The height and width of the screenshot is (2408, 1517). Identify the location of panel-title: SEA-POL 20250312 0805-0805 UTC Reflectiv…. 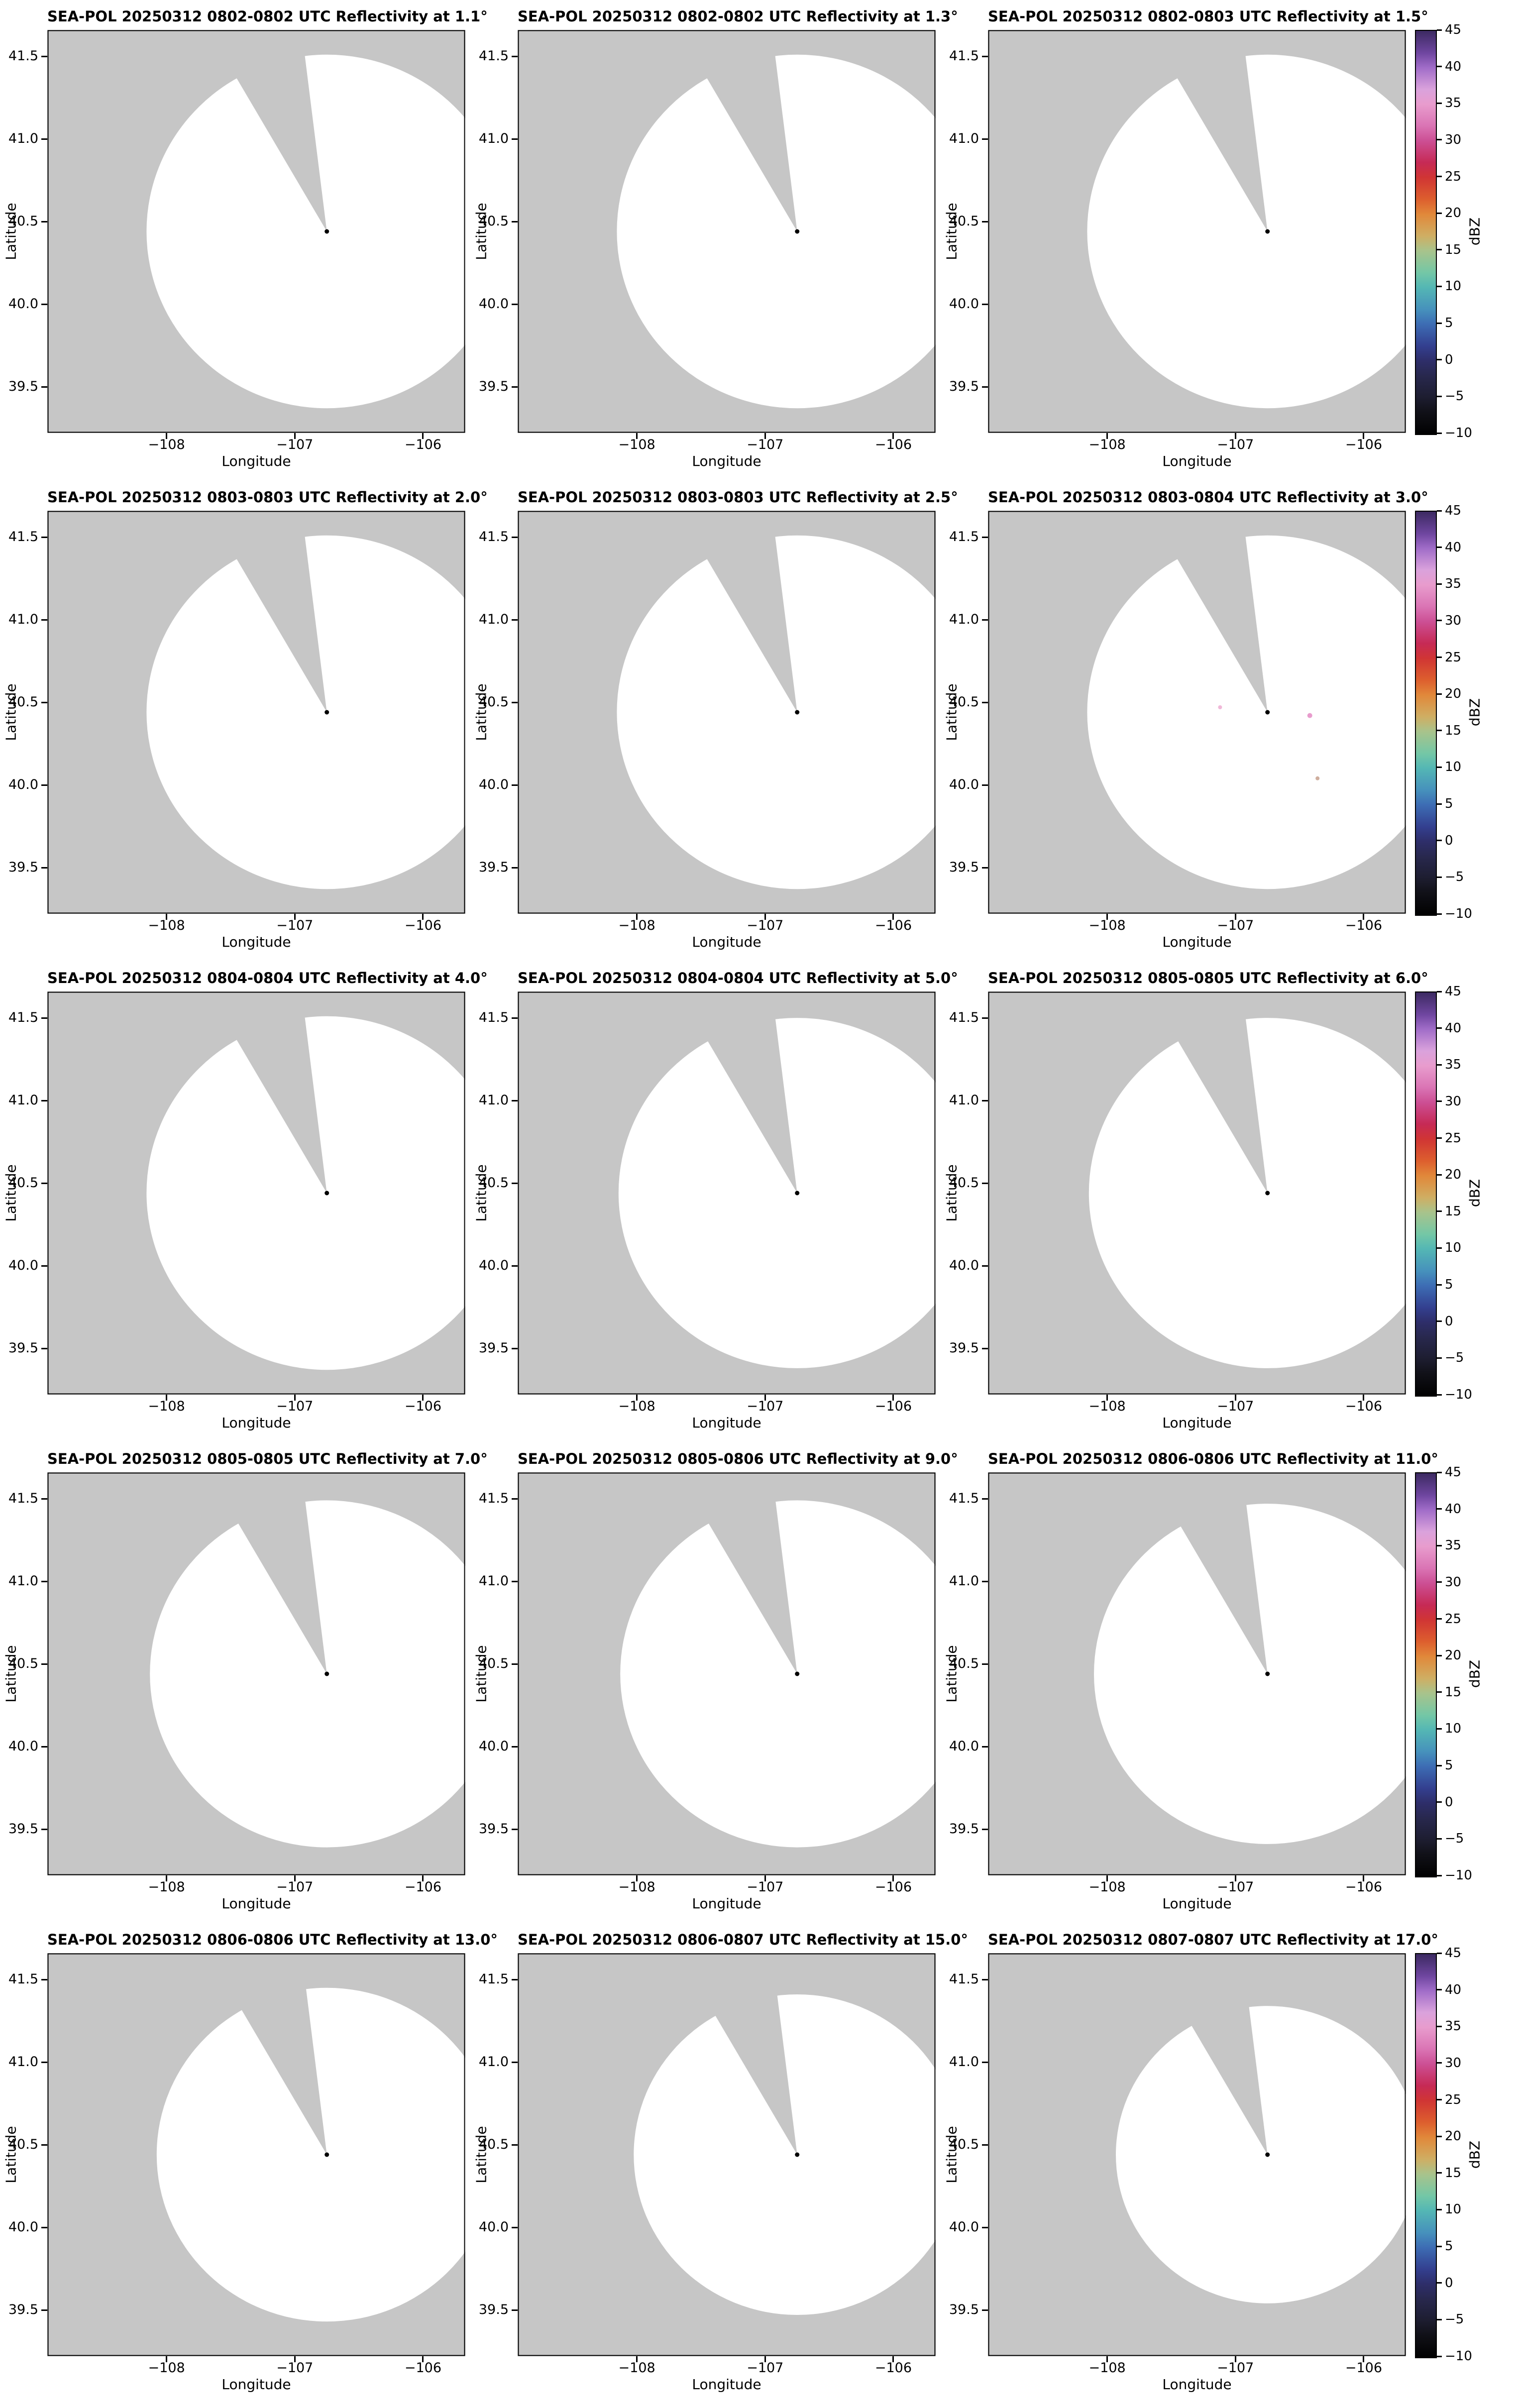
(1208, 978).